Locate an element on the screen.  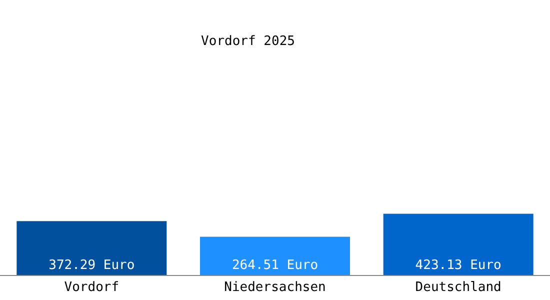
x-tick-label: Niedersachsen is located at coordinates (275, 287).